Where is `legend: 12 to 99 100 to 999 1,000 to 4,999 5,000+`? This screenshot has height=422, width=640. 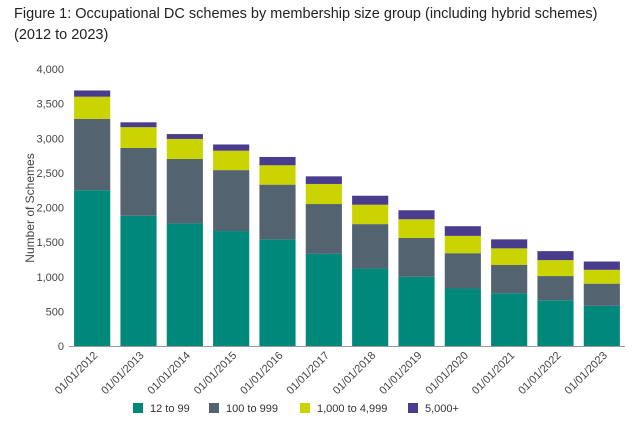 legend: 12 to 99 100 to 999 1,000 to 4,999 5,000+ is located at coordinates (296, 409).